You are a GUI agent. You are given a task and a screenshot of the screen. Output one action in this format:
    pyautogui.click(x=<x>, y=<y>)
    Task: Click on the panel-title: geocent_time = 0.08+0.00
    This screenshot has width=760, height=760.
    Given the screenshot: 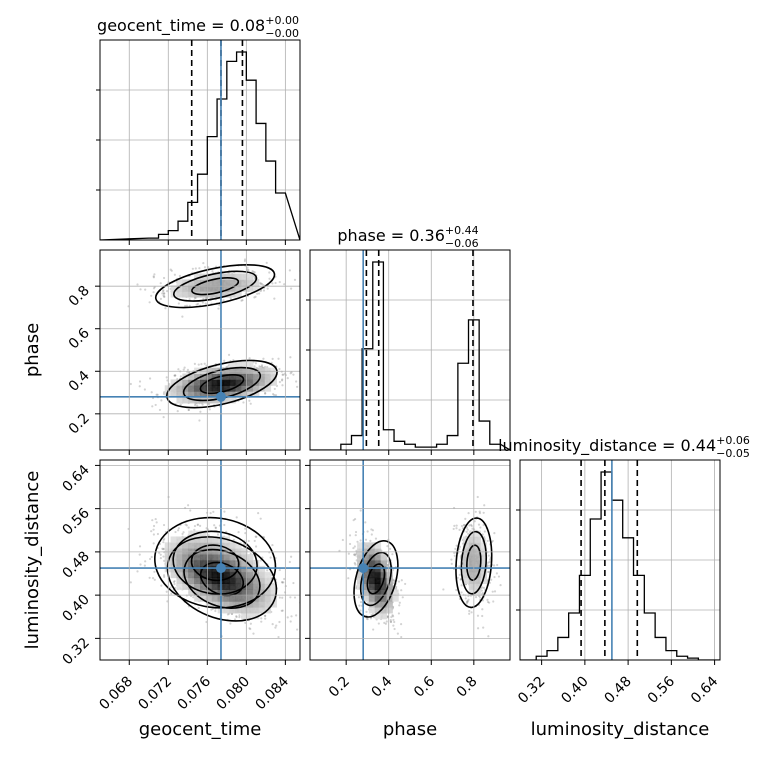 What is the action you would take?
    pyautogui.click(x=198, y=25)
    